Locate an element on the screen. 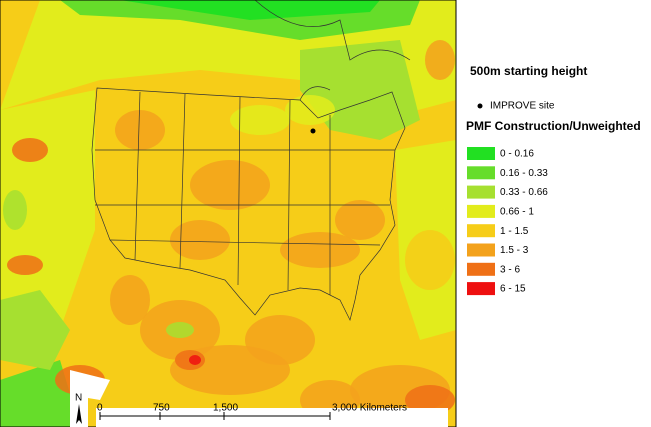 Image resolution: width=651 pixels, height=427 pixels. legend-label: 6 - 15 is located at coordinates (513, 289).